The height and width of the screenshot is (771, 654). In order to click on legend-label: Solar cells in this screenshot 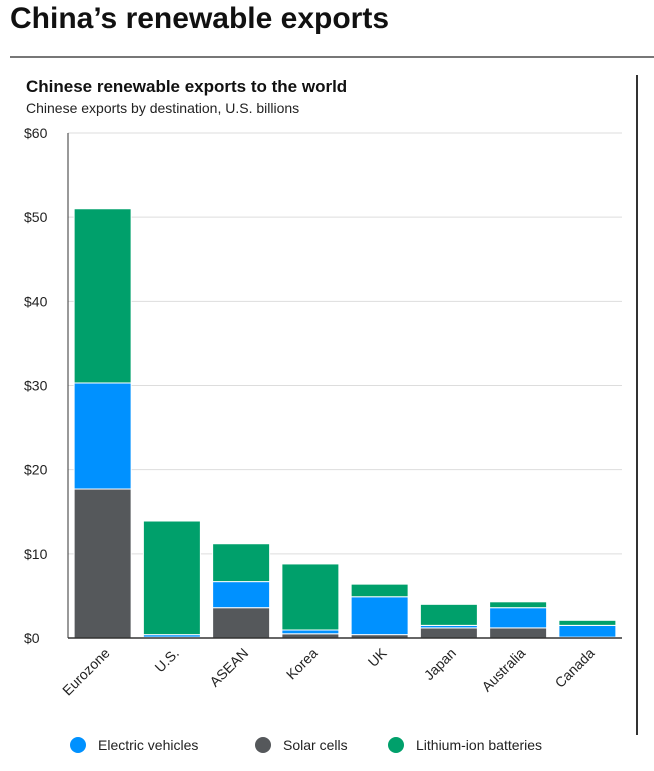, I will do `click(315, 745)`.